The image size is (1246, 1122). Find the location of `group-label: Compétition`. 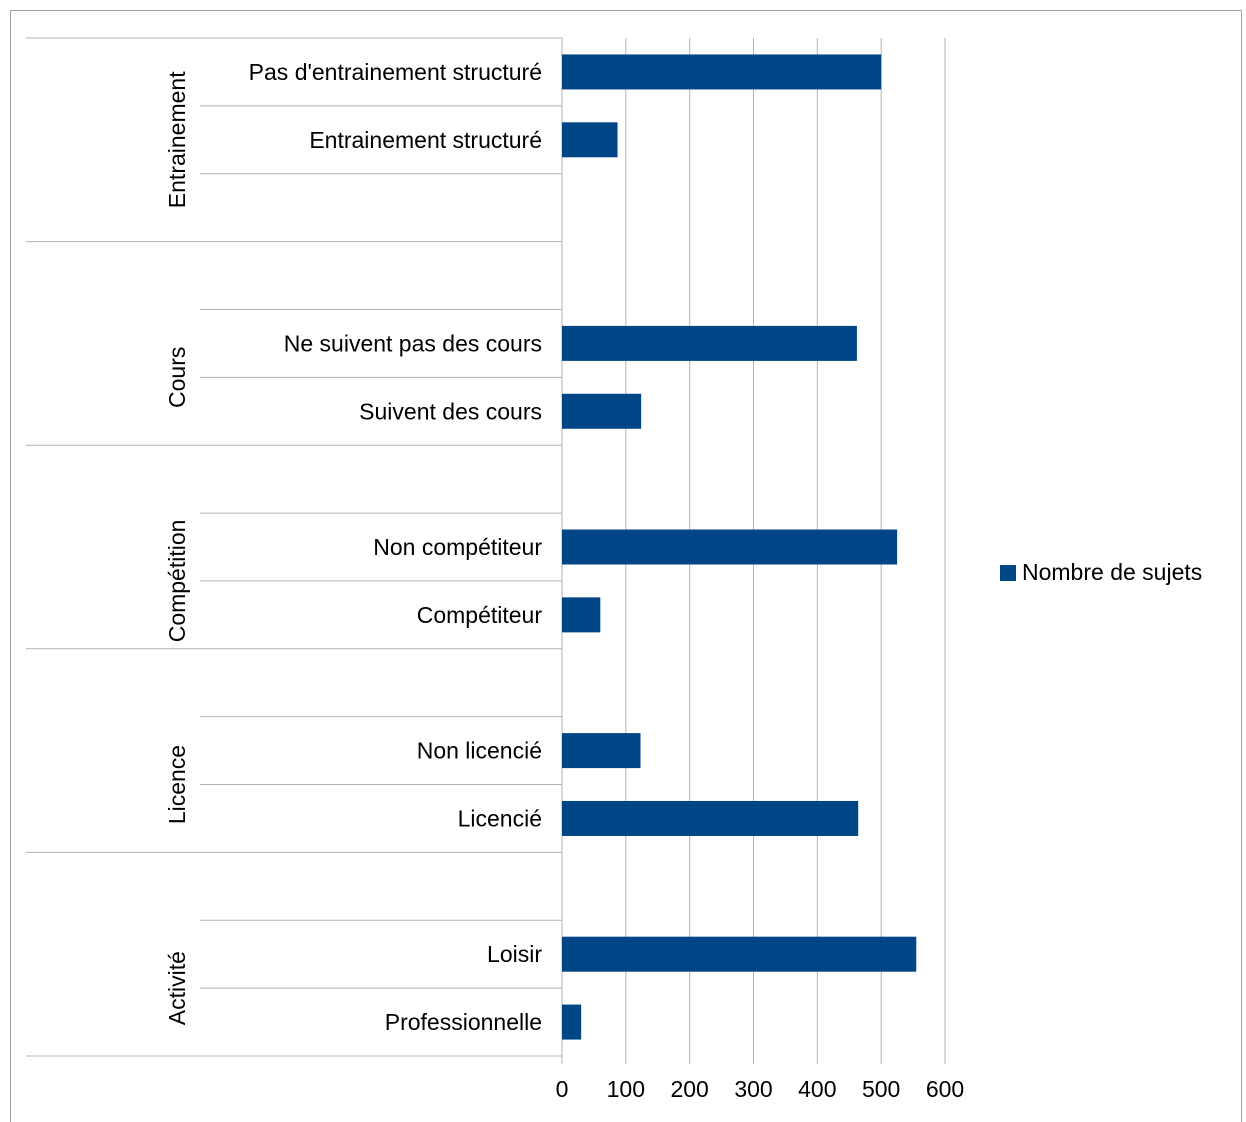

group-label: Compétition is located at coordinates (177, 581).